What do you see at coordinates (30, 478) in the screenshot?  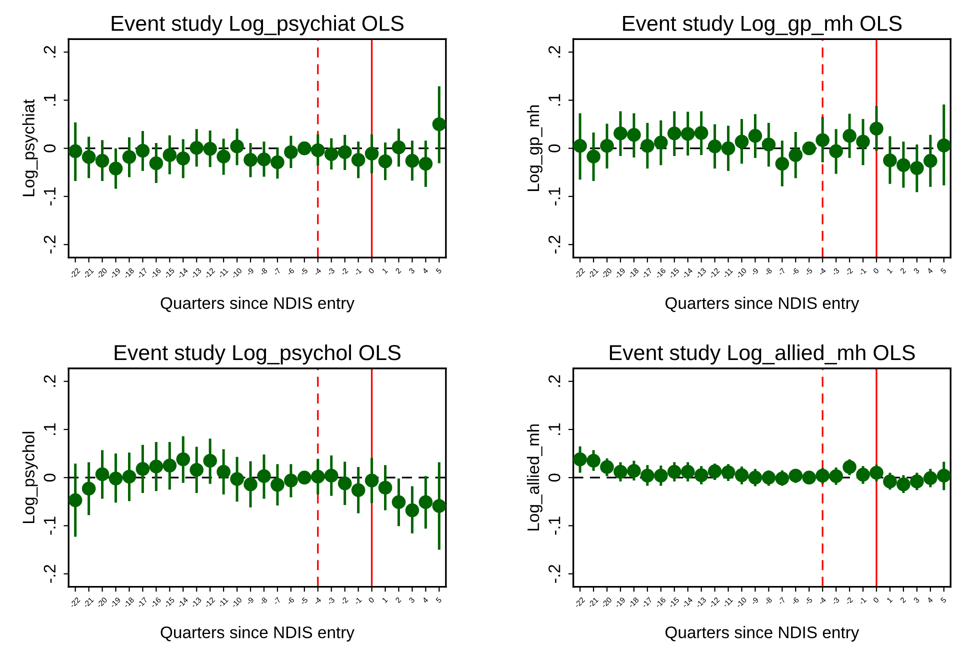 I see `y-axis-title: Log_psychol` at bounding box center [30, 478].